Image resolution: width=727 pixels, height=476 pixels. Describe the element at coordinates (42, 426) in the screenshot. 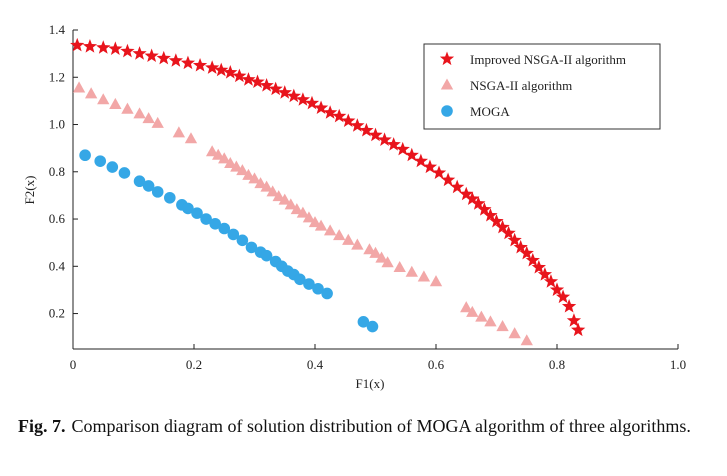

I see `figure-label: Fig. 7.` at that location.